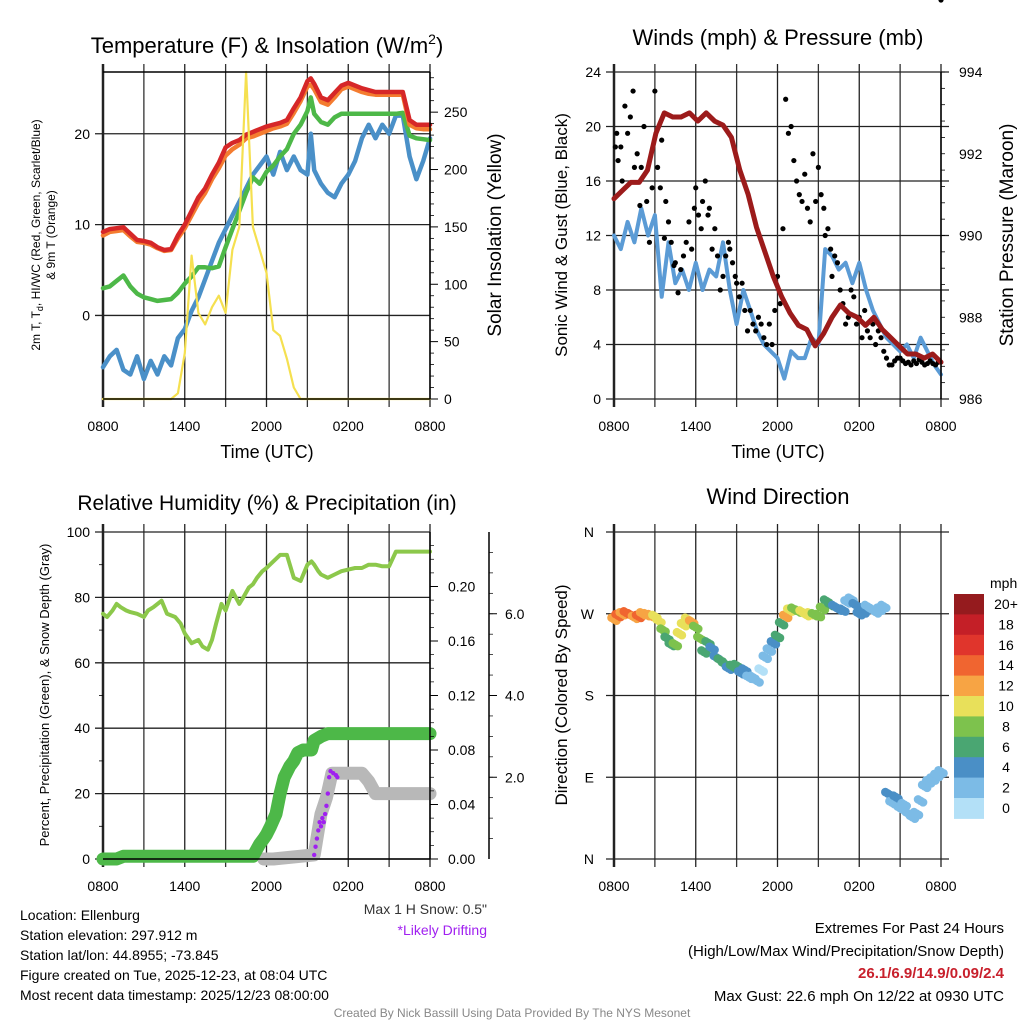 This screenshot has width=1024, height=1024. Describe the element at coordinates (439, 45) in the screenshot. I see `temperature-title-close: )` at that location.